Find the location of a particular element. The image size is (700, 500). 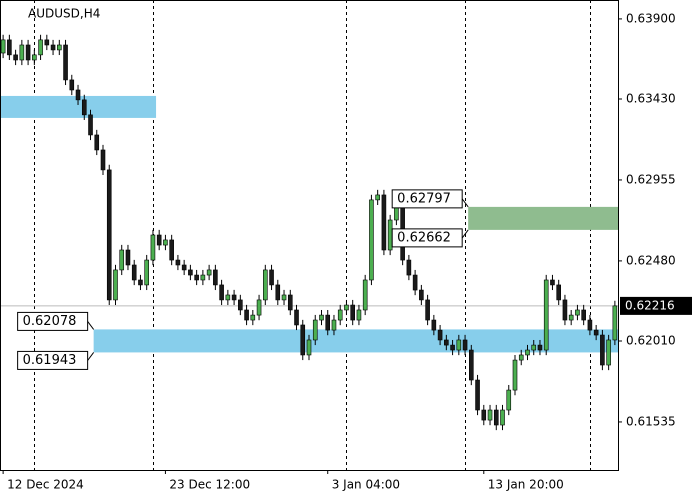

y-tick-label: 0.63900 is located at coordinates (651, 18).